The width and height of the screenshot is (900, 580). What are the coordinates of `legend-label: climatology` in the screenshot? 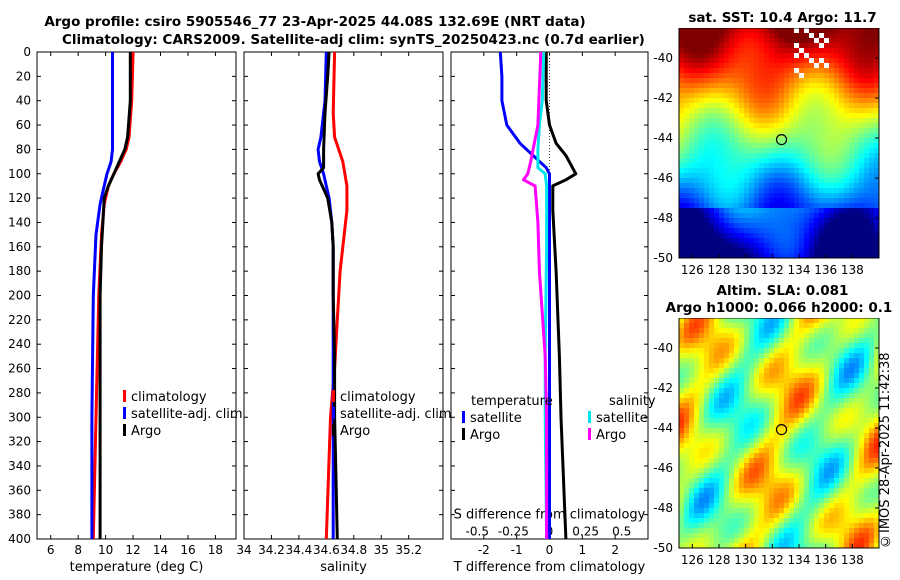 It's located at (169, 397).